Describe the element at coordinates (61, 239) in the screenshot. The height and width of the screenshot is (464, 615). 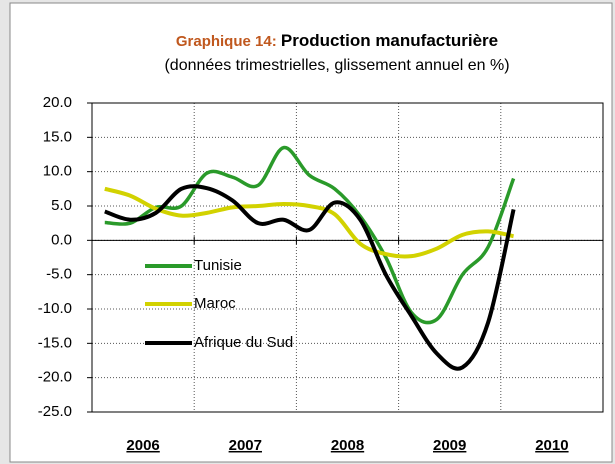
I see `y-tick-label: 0.0` at that location.